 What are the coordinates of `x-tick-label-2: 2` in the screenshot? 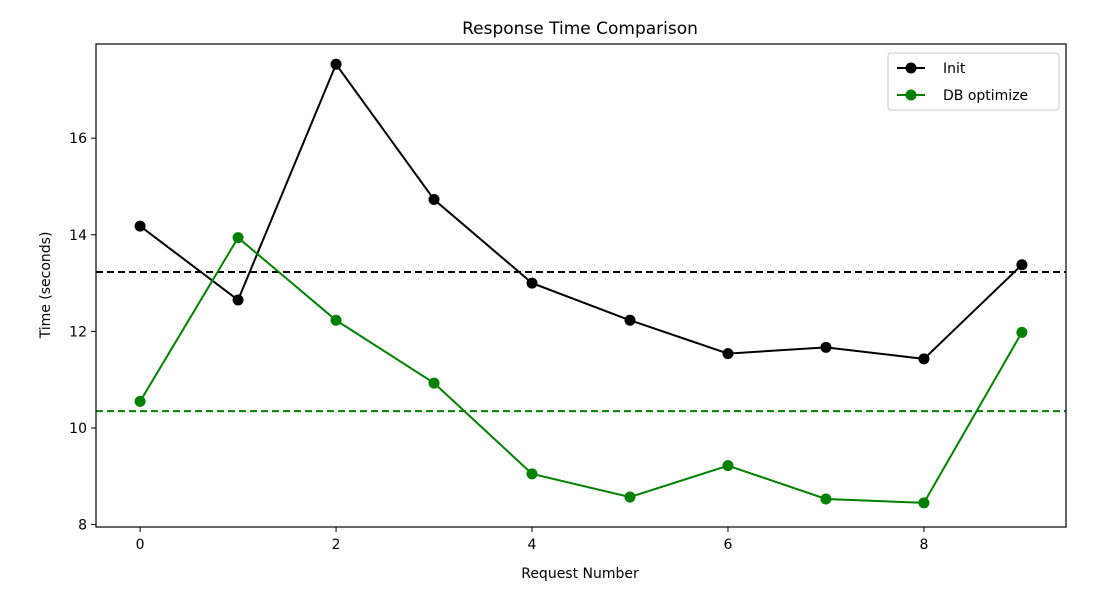 It's located at (336, 545).